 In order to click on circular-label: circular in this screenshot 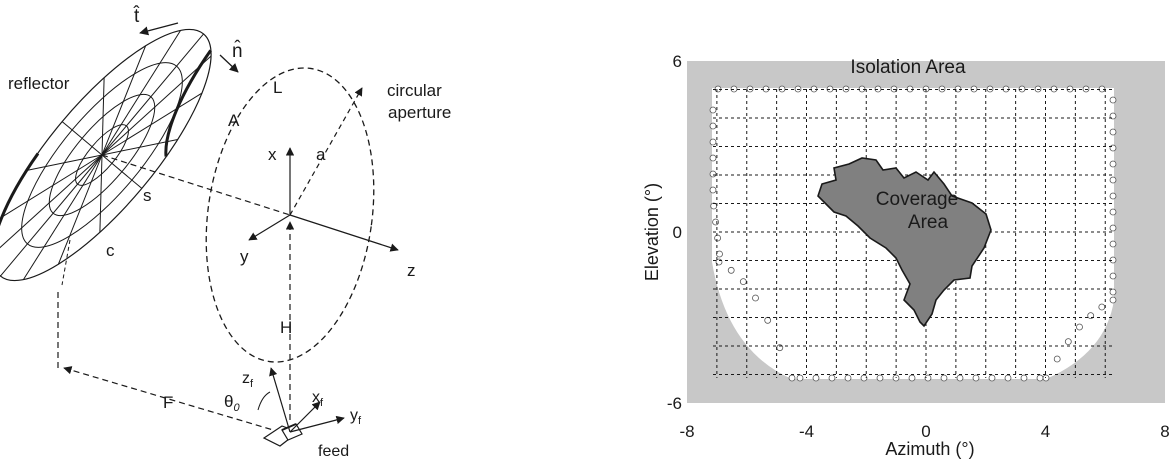, I will do `click(414, 90)`.